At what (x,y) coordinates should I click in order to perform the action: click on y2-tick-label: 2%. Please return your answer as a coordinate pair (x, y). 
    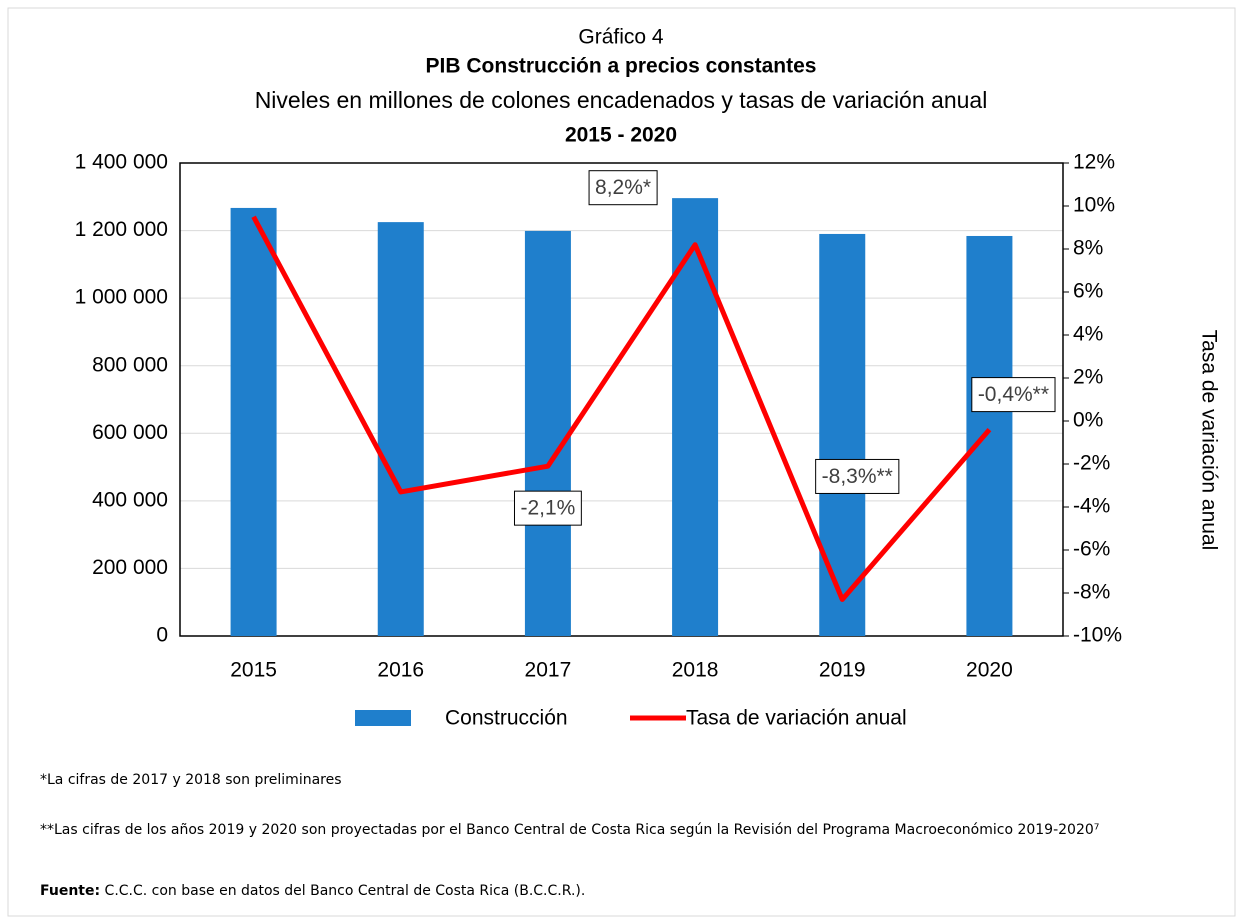
    Looking at the image, I should click on (1088, 377).